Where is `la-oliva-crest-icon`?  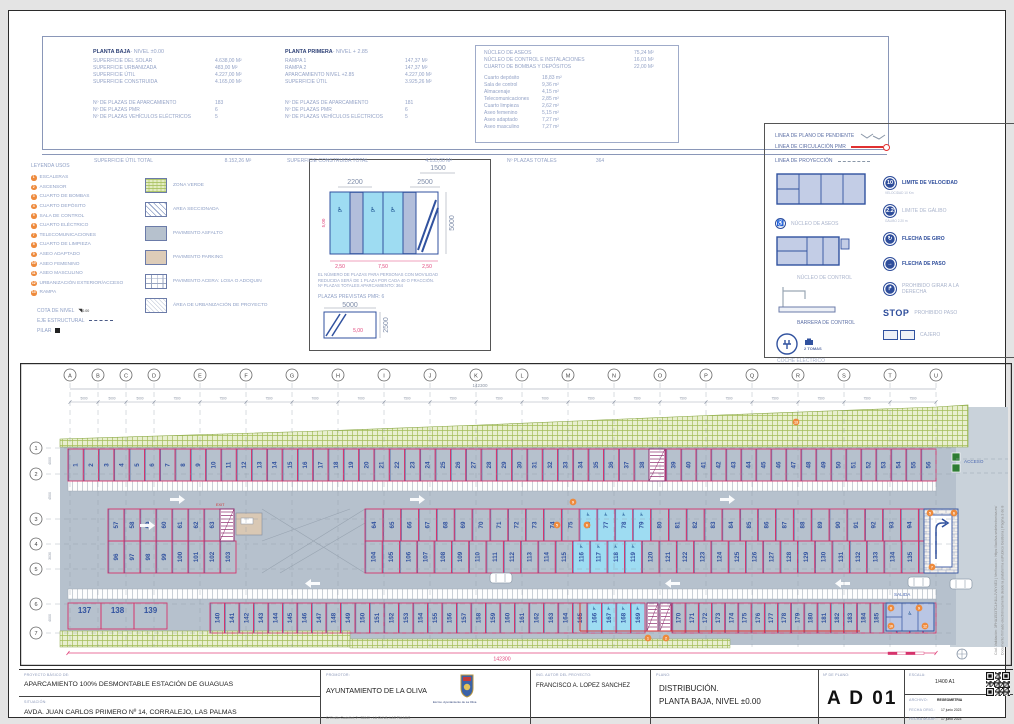
la-oliva-crest-icon is located at coordinates (467, 686).